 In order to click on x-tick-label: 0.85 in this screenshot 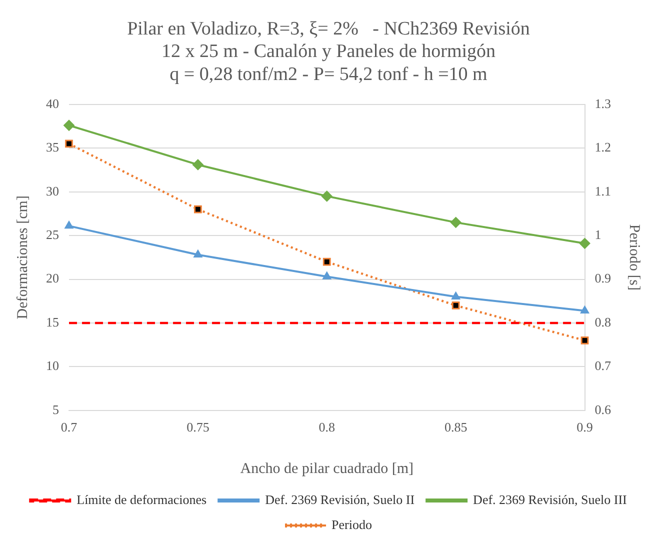, I will do `click(456, 427)`.